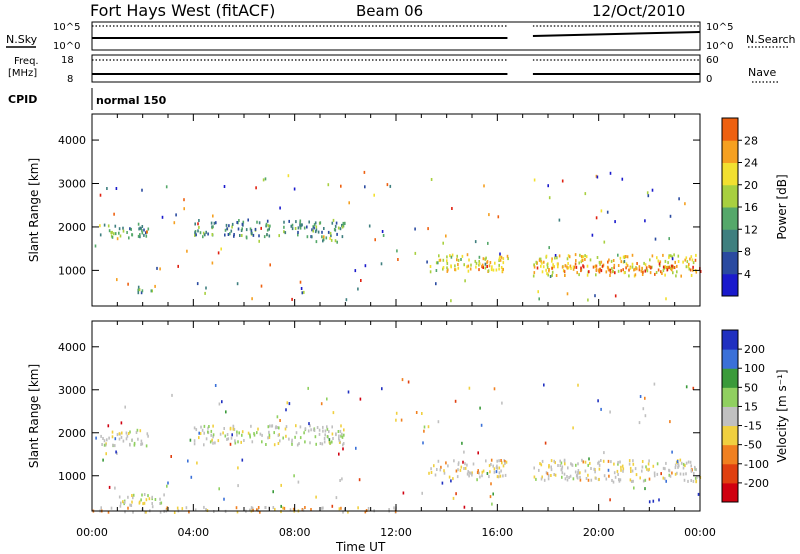 Image resolution: width=800 pixels, height=554 pixels. What do you see at coordinates (751, 207) in the screenshot?
I see `colorbar-tick-label: 16` at bounding box center [751, 207].